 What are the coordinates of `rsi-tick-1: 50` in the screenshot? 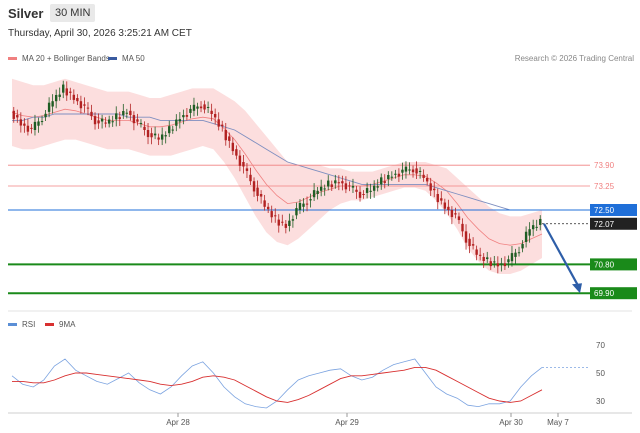 It's located at (600, 373).